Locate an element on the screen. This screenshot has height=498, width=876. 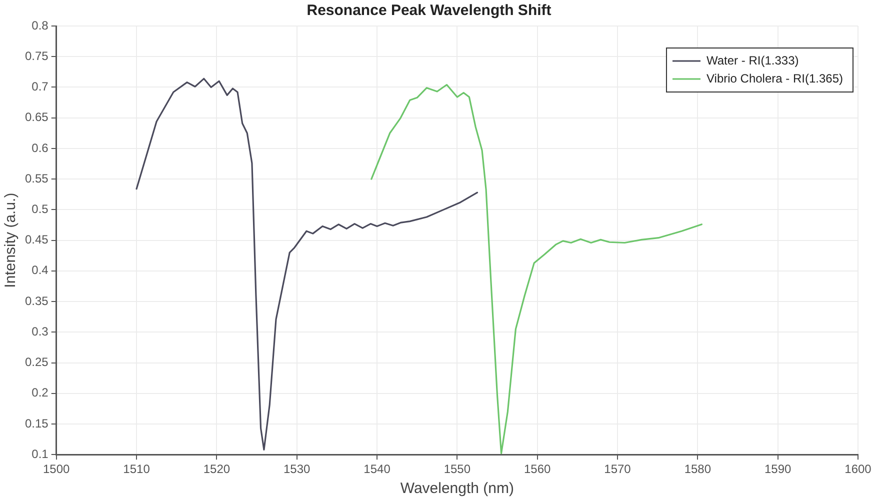
x-axis-title: Wavelength (nm) is located at coordinates (457, 489).